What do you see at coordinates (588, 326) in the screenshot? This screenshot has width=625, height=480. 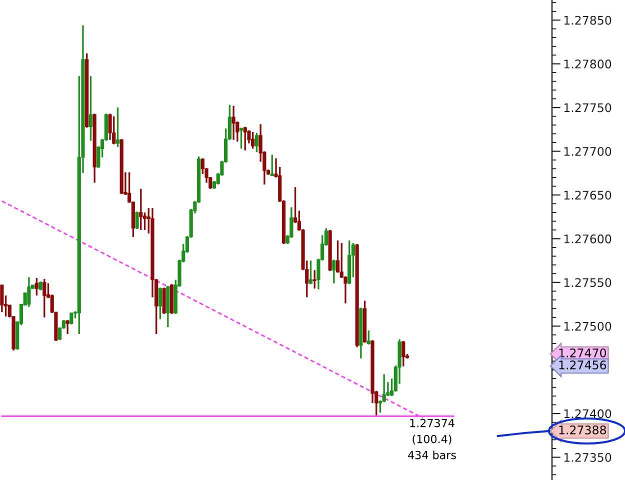 I see `y-tick-label: 1.27500` at bounding box center [588, 326].